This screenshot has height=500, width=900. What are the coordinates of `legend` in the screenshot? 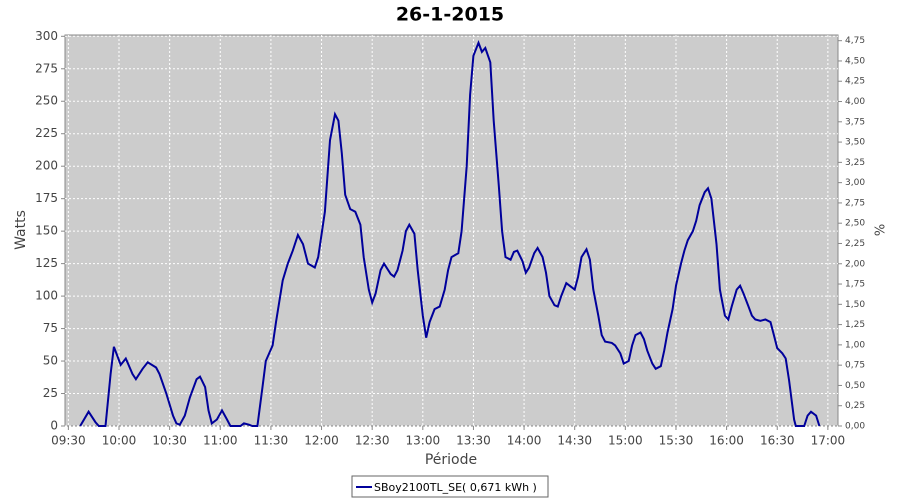 It's located at (450, 486).